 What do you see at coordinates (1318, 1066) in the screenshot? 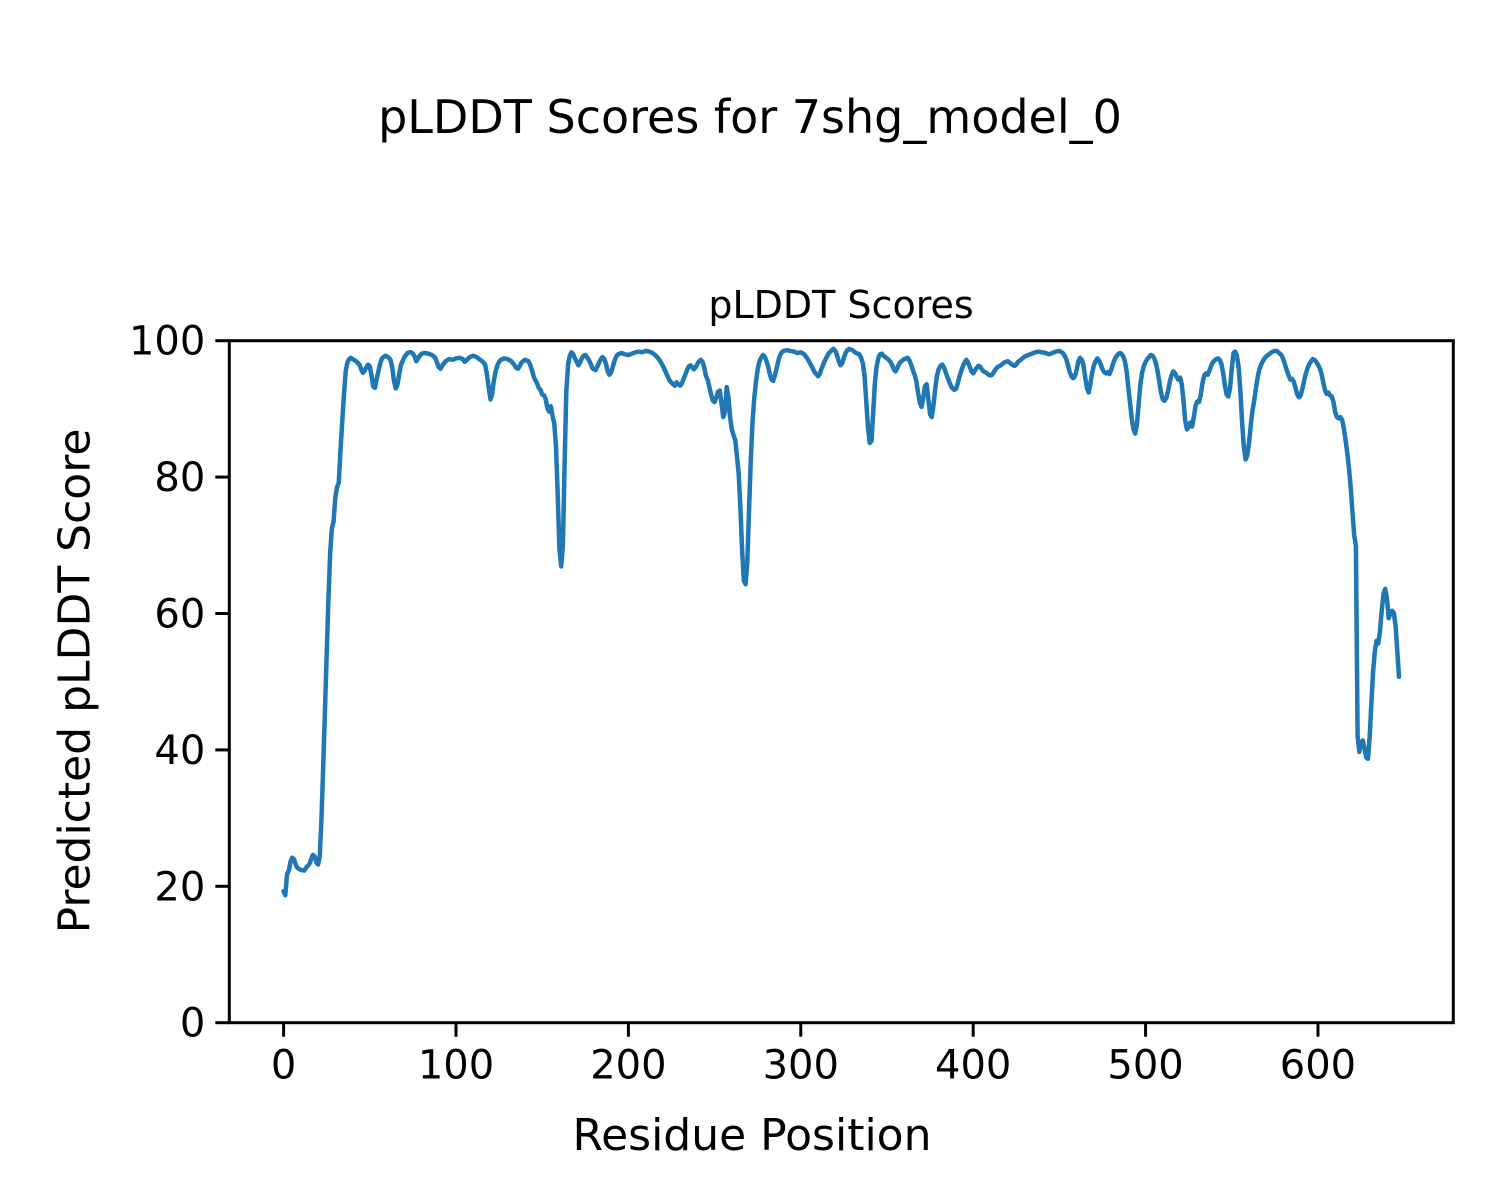
I see `x-tick-label: 600` at bounding box center [1318, 1066].